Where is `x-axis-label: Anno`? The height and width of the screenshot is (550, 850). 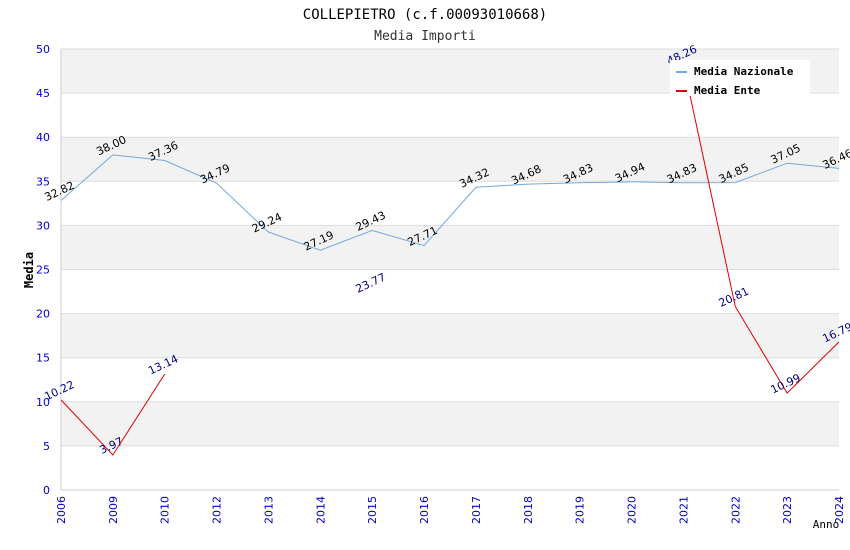
x-axis-label: Anno is located at coordinates (826, 524).